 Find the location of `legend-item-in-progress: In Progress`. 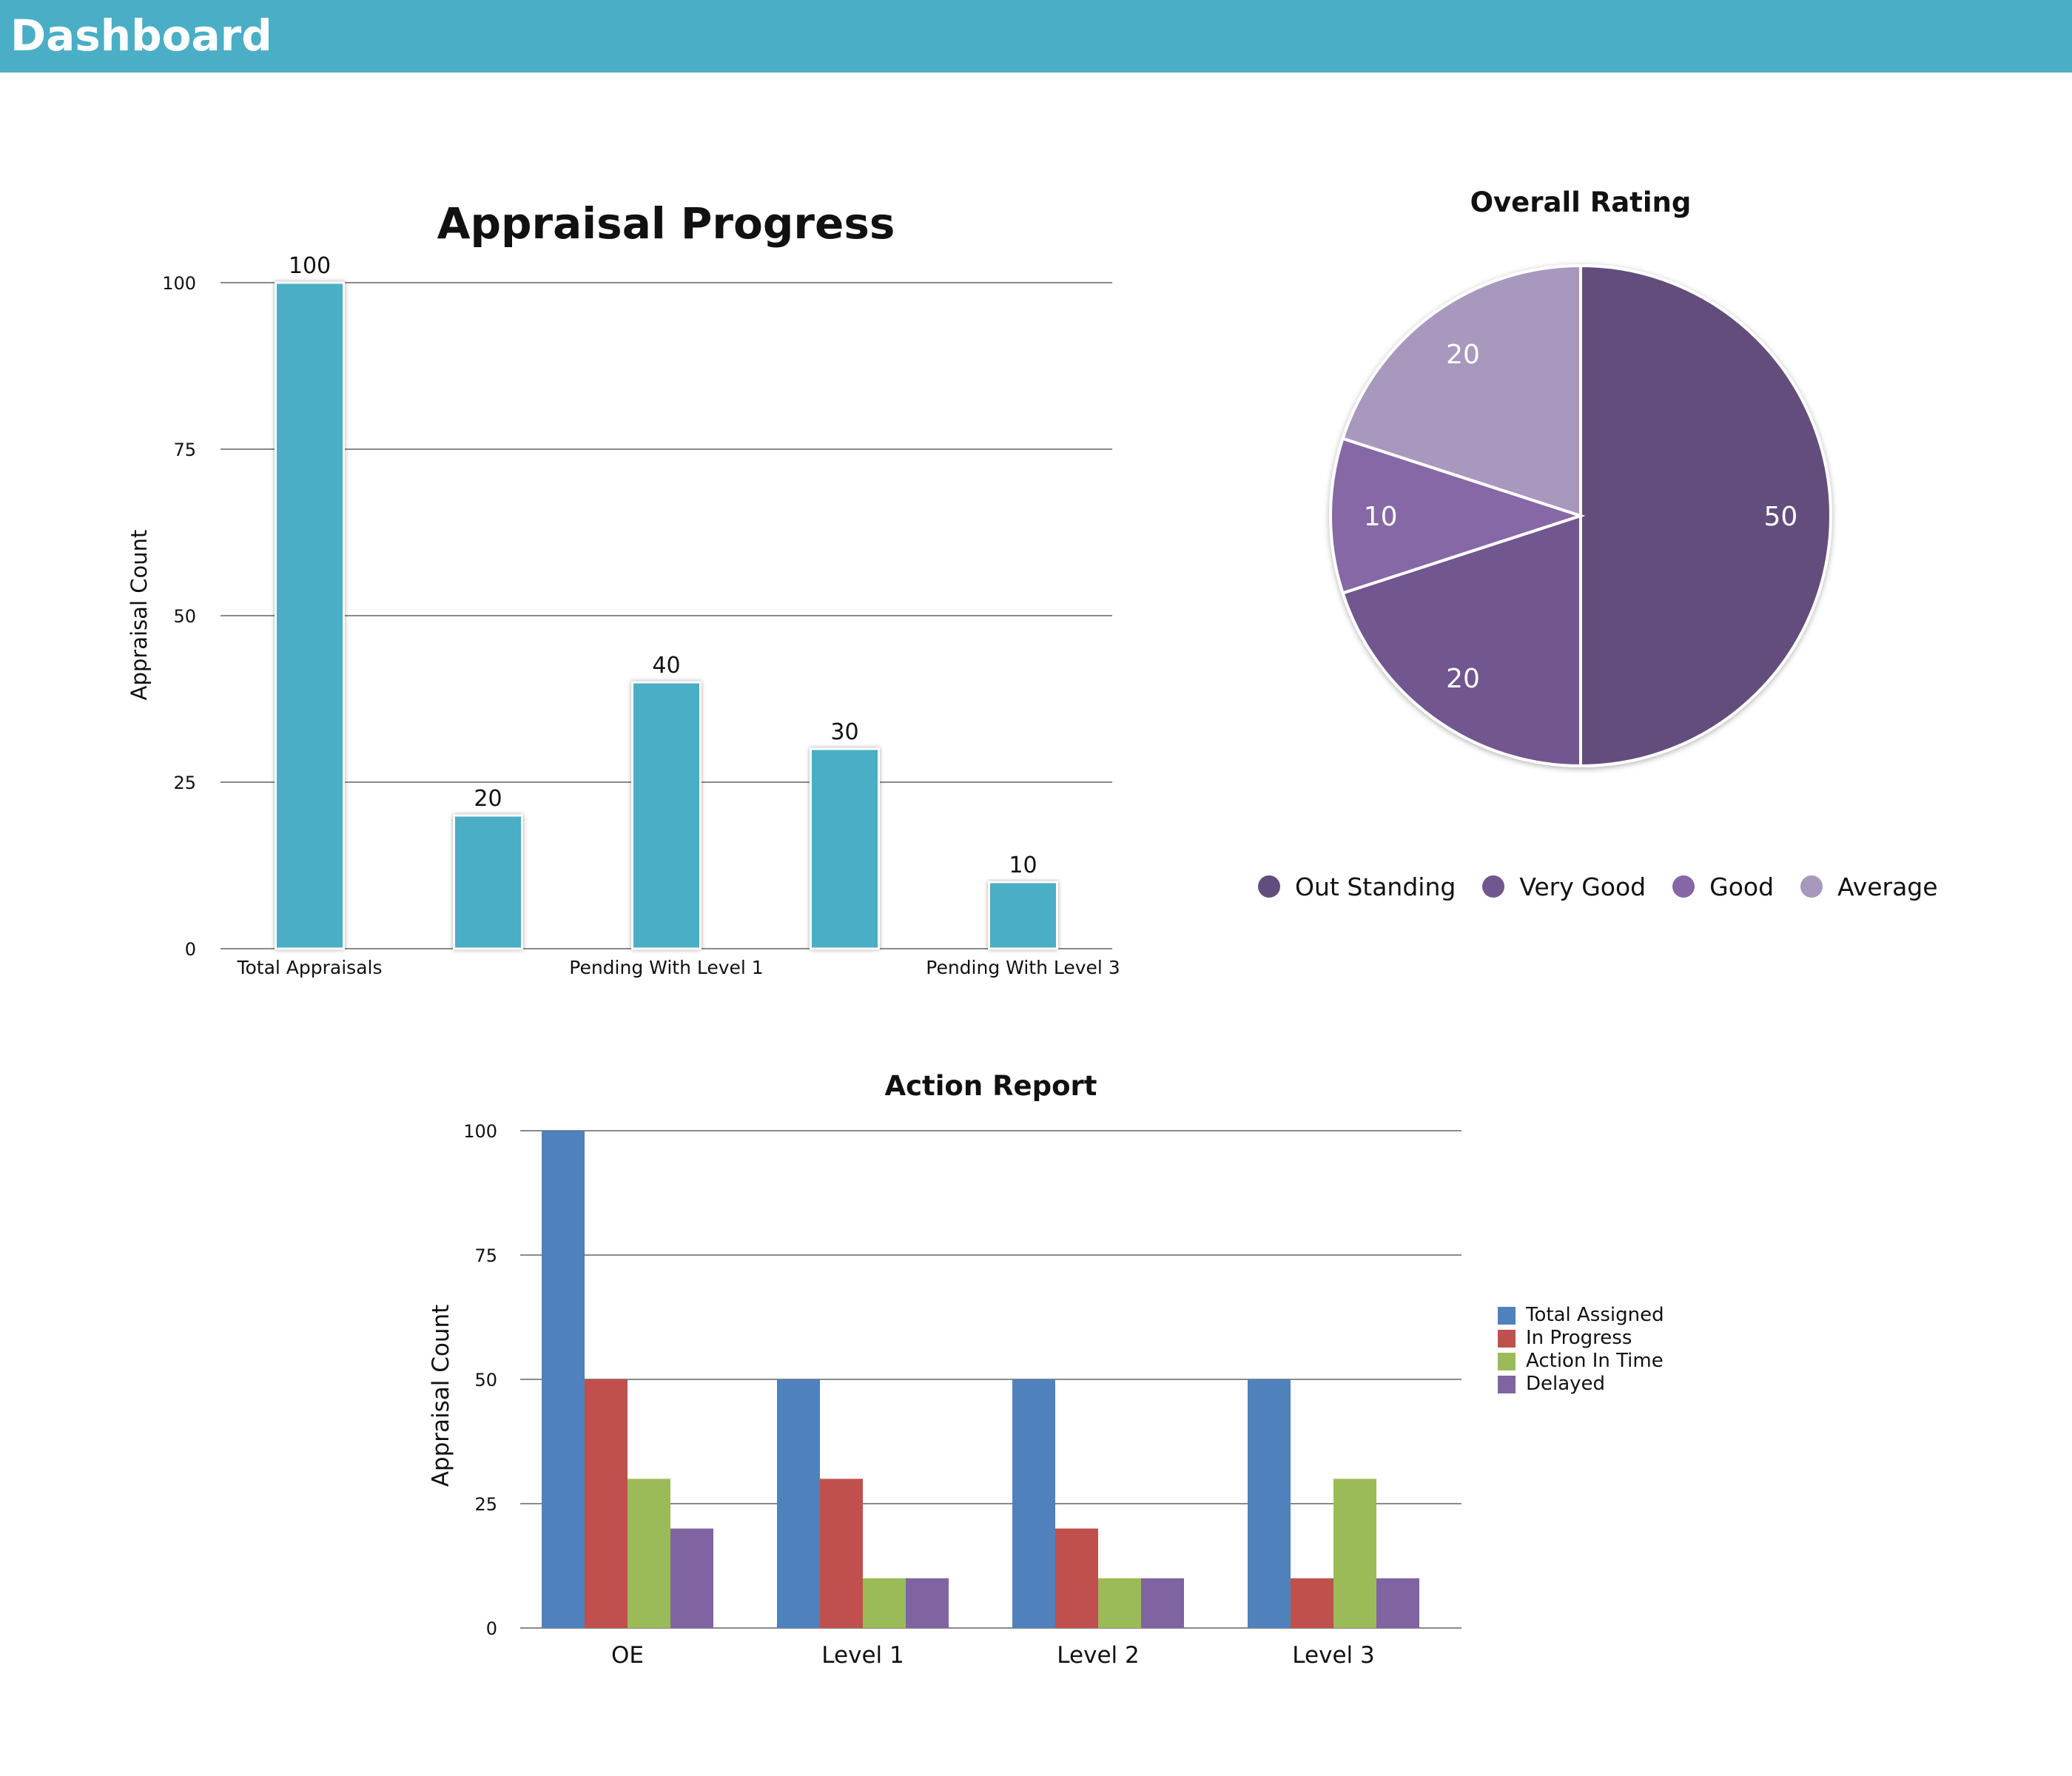

legend-item-in-progress: In Progress is located at coordinates (1581, 1338).